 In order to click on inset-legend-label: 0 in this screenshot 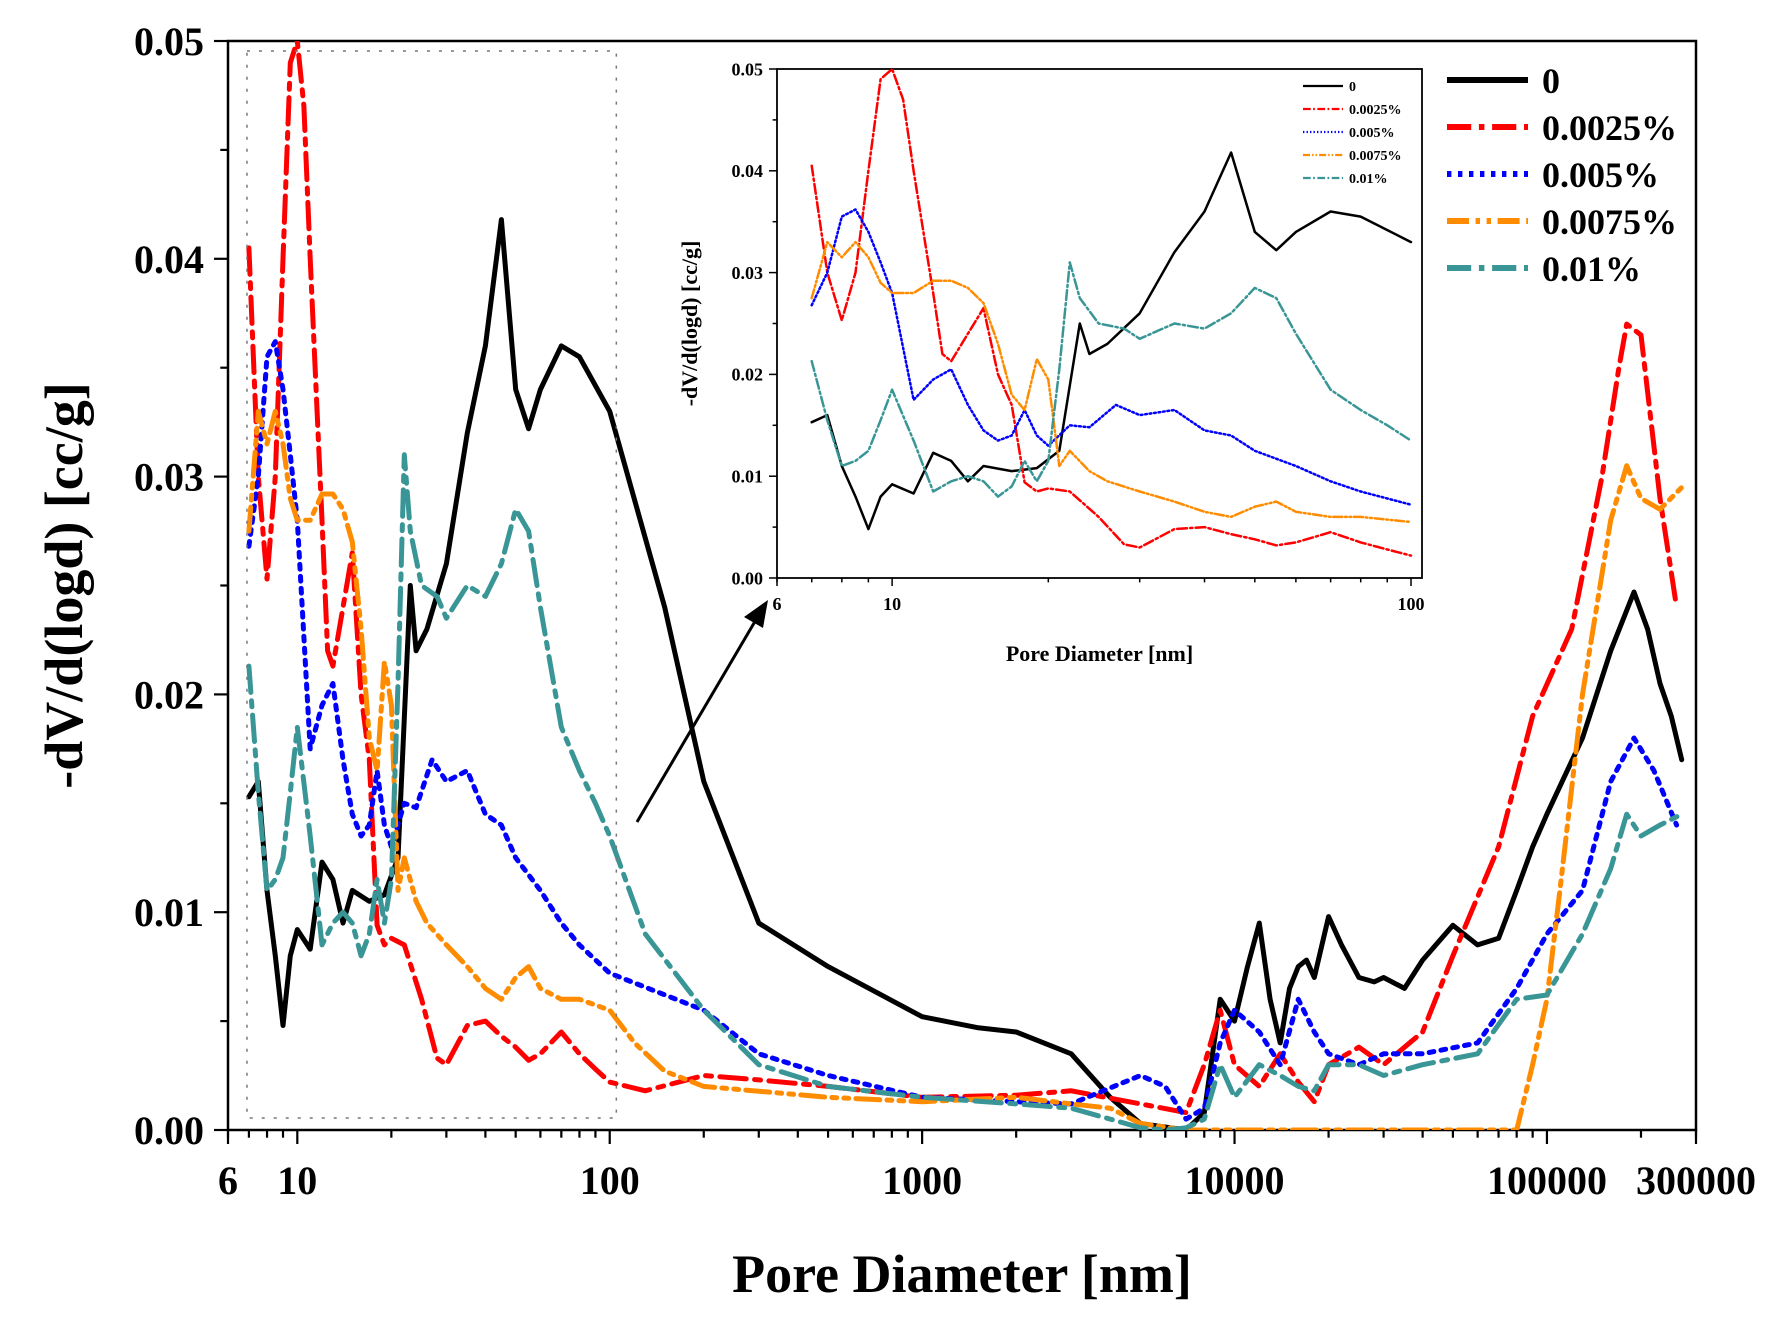, I will do `click(1352, 87)`.